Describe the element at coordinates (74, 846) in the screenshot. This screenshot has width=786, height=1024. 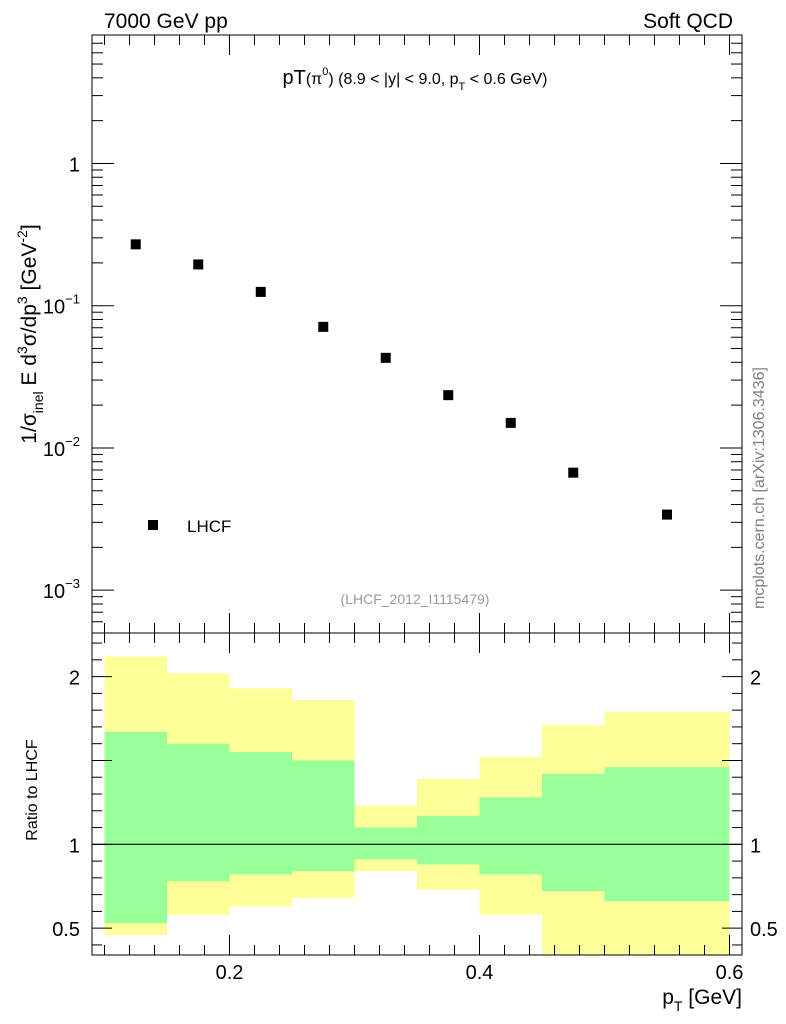
I see `ratio-y-tick-label-left: 1` at that location.